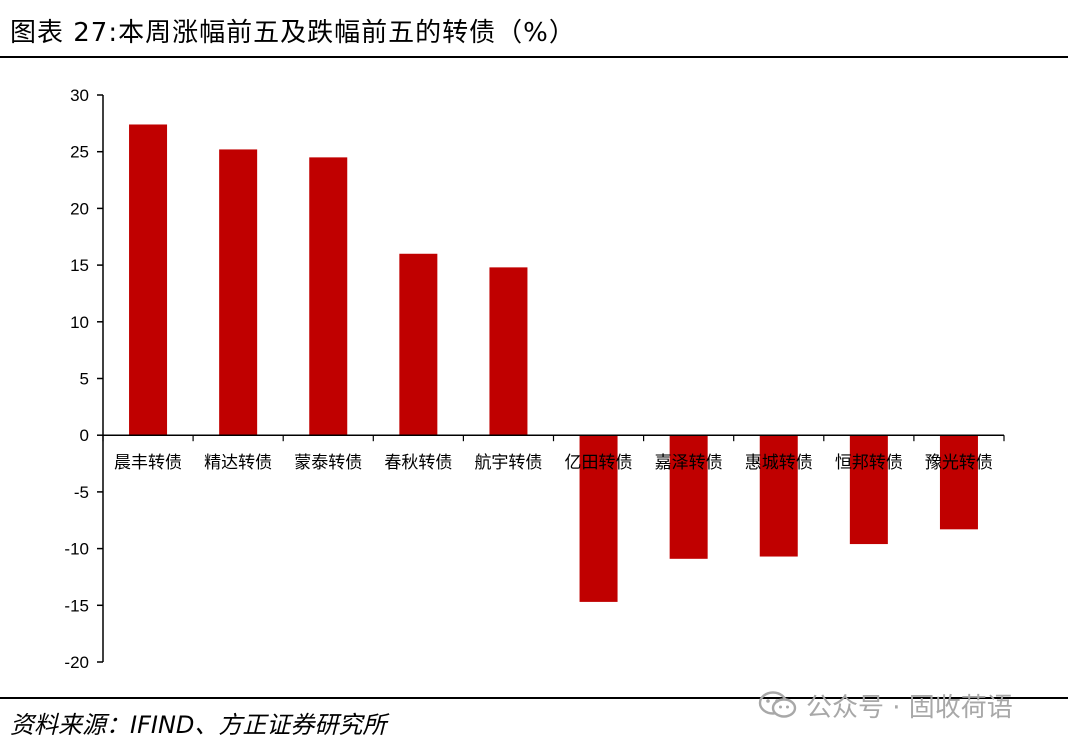  What do you see at coordinates (534, 57) in the screenshot?
I see `title-divider` at bounding box center [534, 57].